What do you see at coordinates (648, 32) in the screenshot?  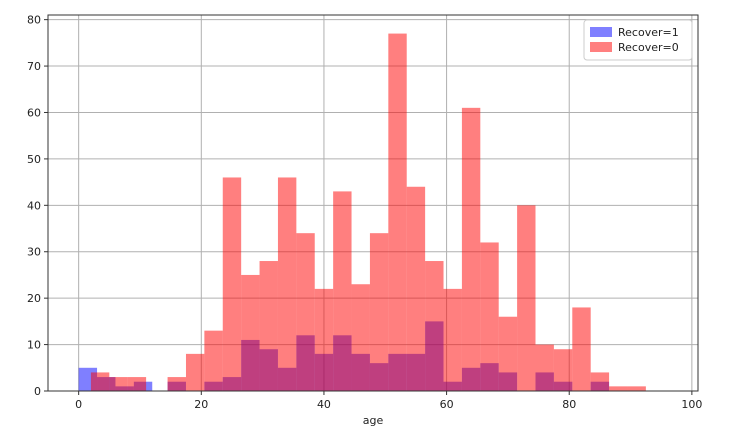 I see `legend-label: Recover=1` at bounding box center [648, 32].